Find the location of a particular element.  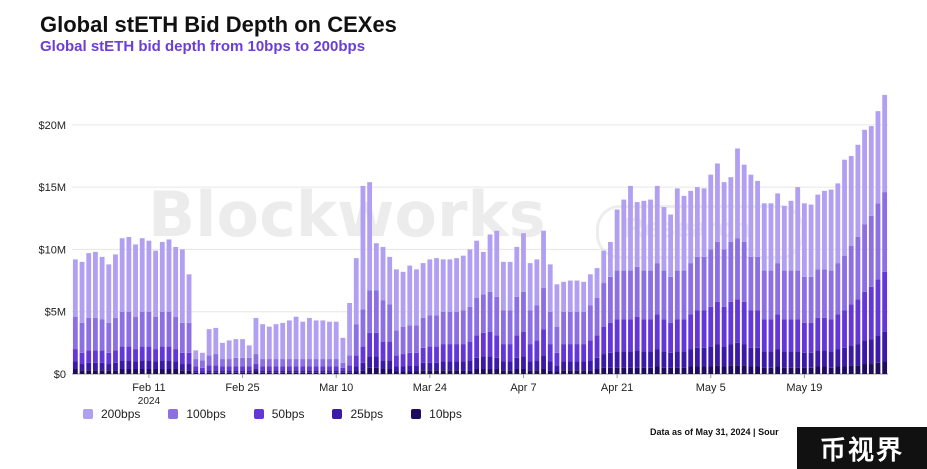

chart-legend: 200bps 100bps 50bps 25bps 10bps is located at coordinates (272, 414).